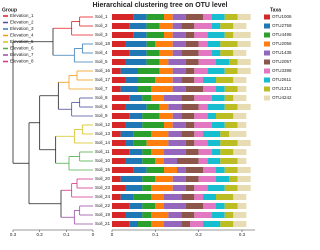  What do you see at coordinates (22, 28) in the screenshot?
I see `group-legend-label: Elevation_3` at bounding box center [22, 28].